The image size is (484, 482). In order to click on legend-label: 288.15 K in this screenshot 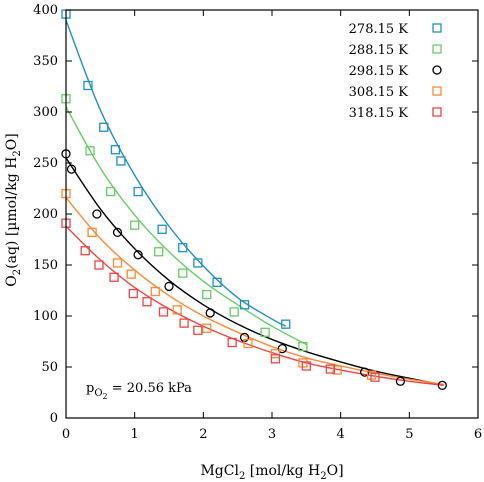, I will do `click(379, 50)`.